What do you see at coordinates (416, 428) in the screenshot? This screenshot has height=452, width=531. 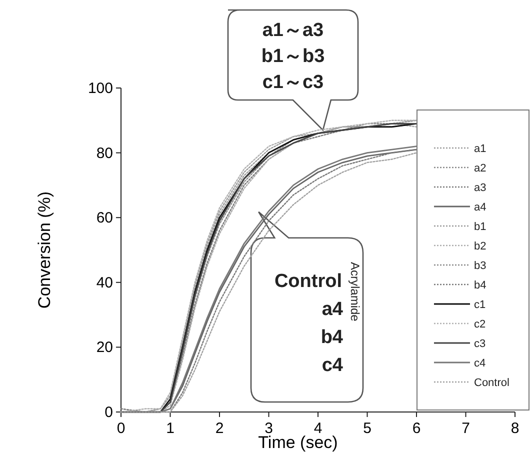 I see `x-tick-label: 6` at bounding box center [416, 428].